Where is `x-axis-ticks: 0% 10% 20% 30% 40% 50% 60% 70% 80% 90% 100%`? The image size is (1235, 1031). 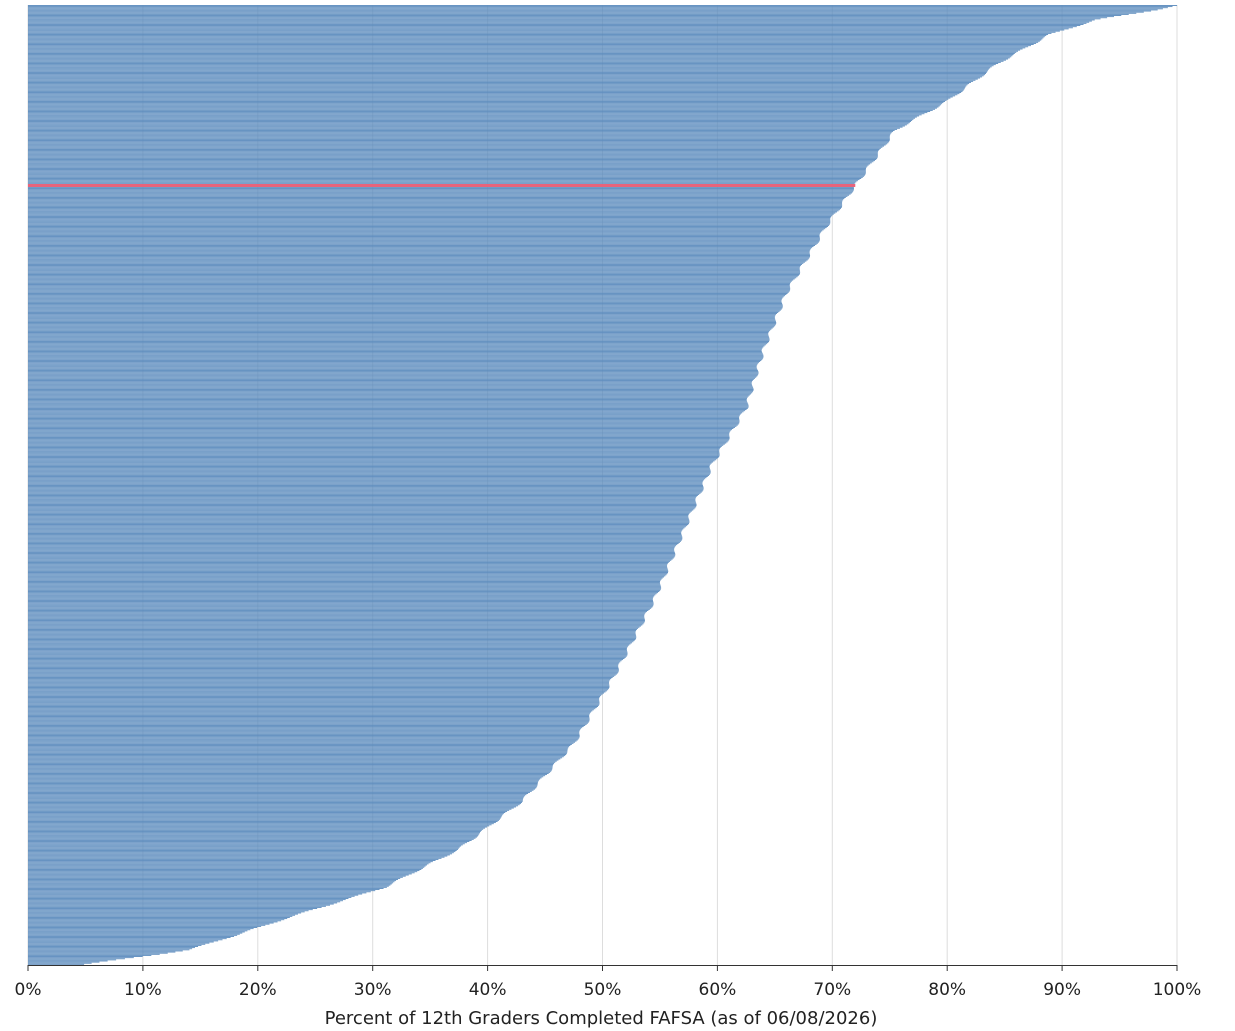
x-axis-ticks: 0% 10% 20% 30% 40% 50% 60% 70% 80% 90% 100% is located at coordinates (608, 982).